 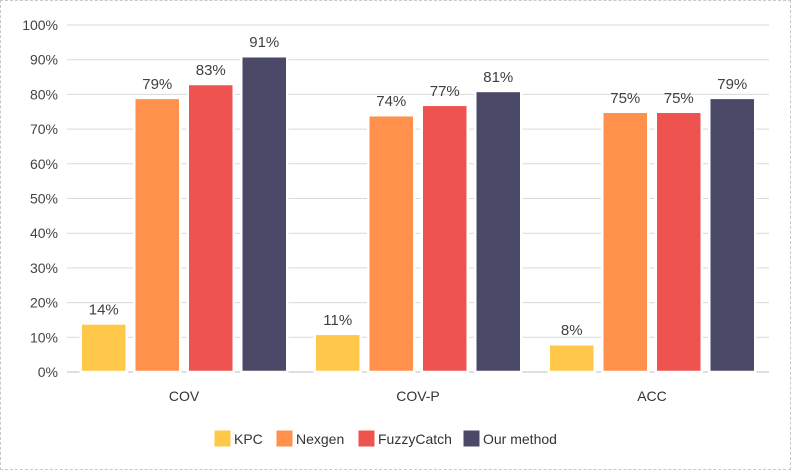 I want to click on bar-kpc-cov-p, so click(x=337, y=353).